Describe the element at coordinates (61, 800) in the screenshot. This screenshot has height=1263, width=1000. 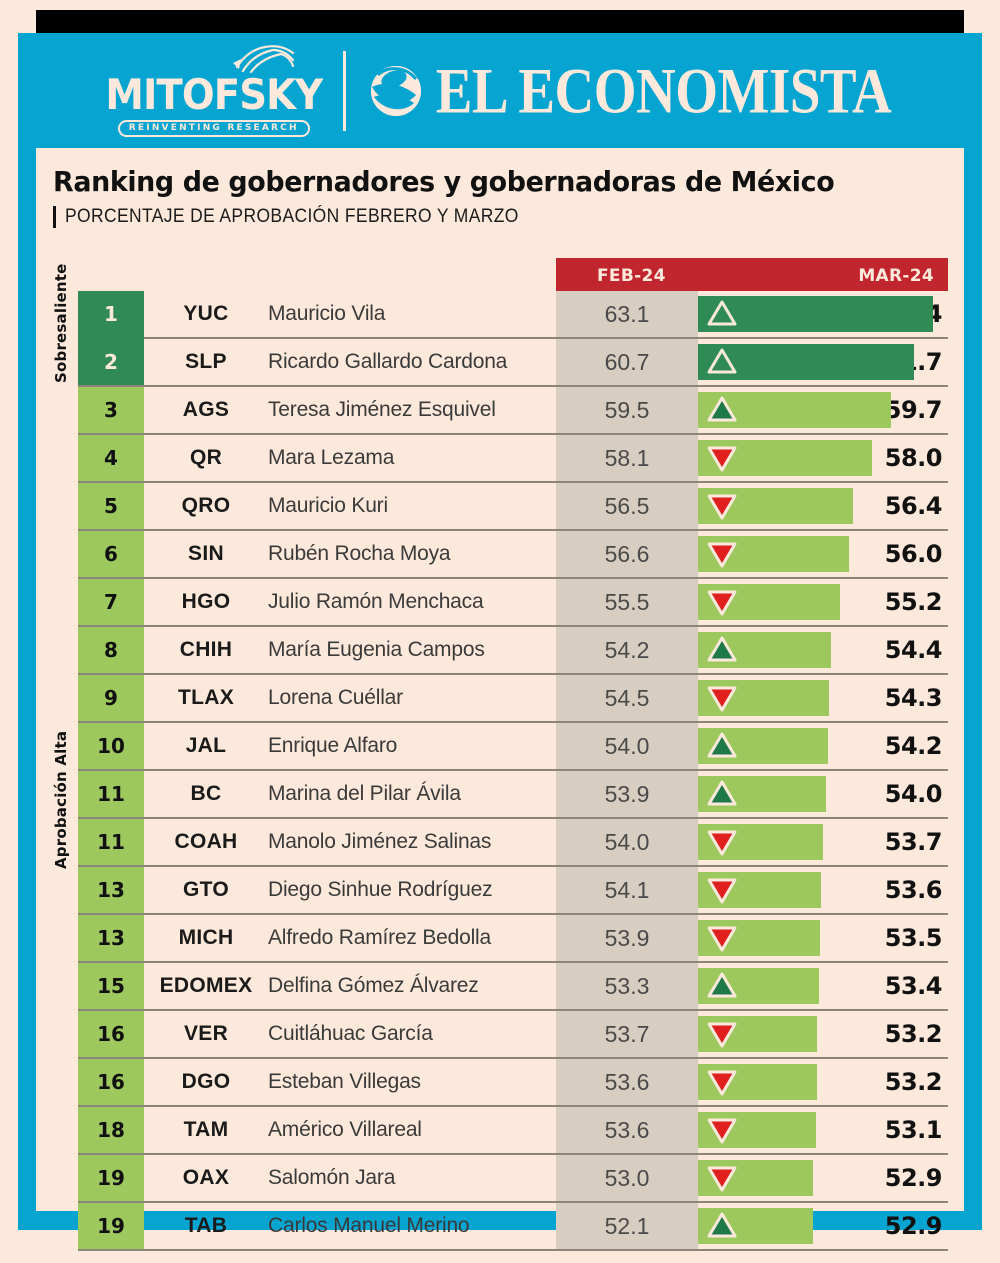
I see `category-label-aprobacion-alta: Aprobación Alta` at that location.